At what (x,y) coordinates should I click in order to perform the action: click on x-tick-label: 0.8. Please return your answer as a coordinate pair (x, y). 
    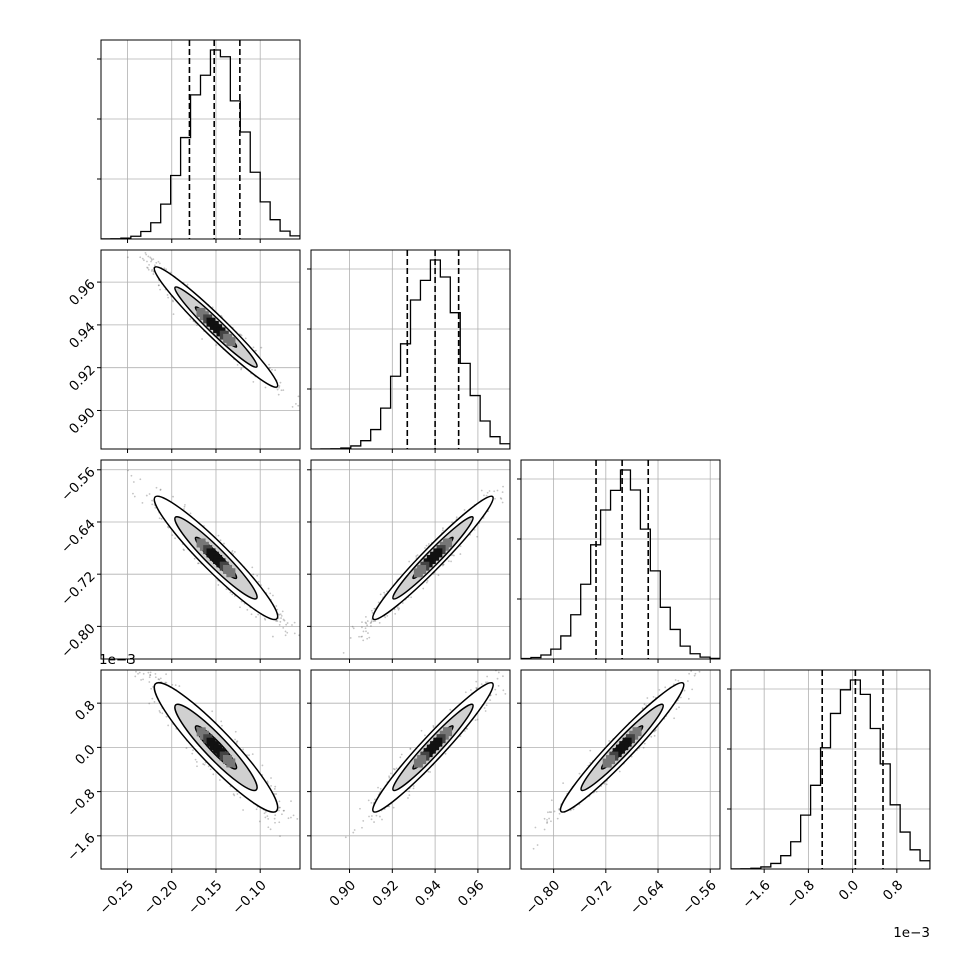
    Looking at the image, I should click on (893, 890).